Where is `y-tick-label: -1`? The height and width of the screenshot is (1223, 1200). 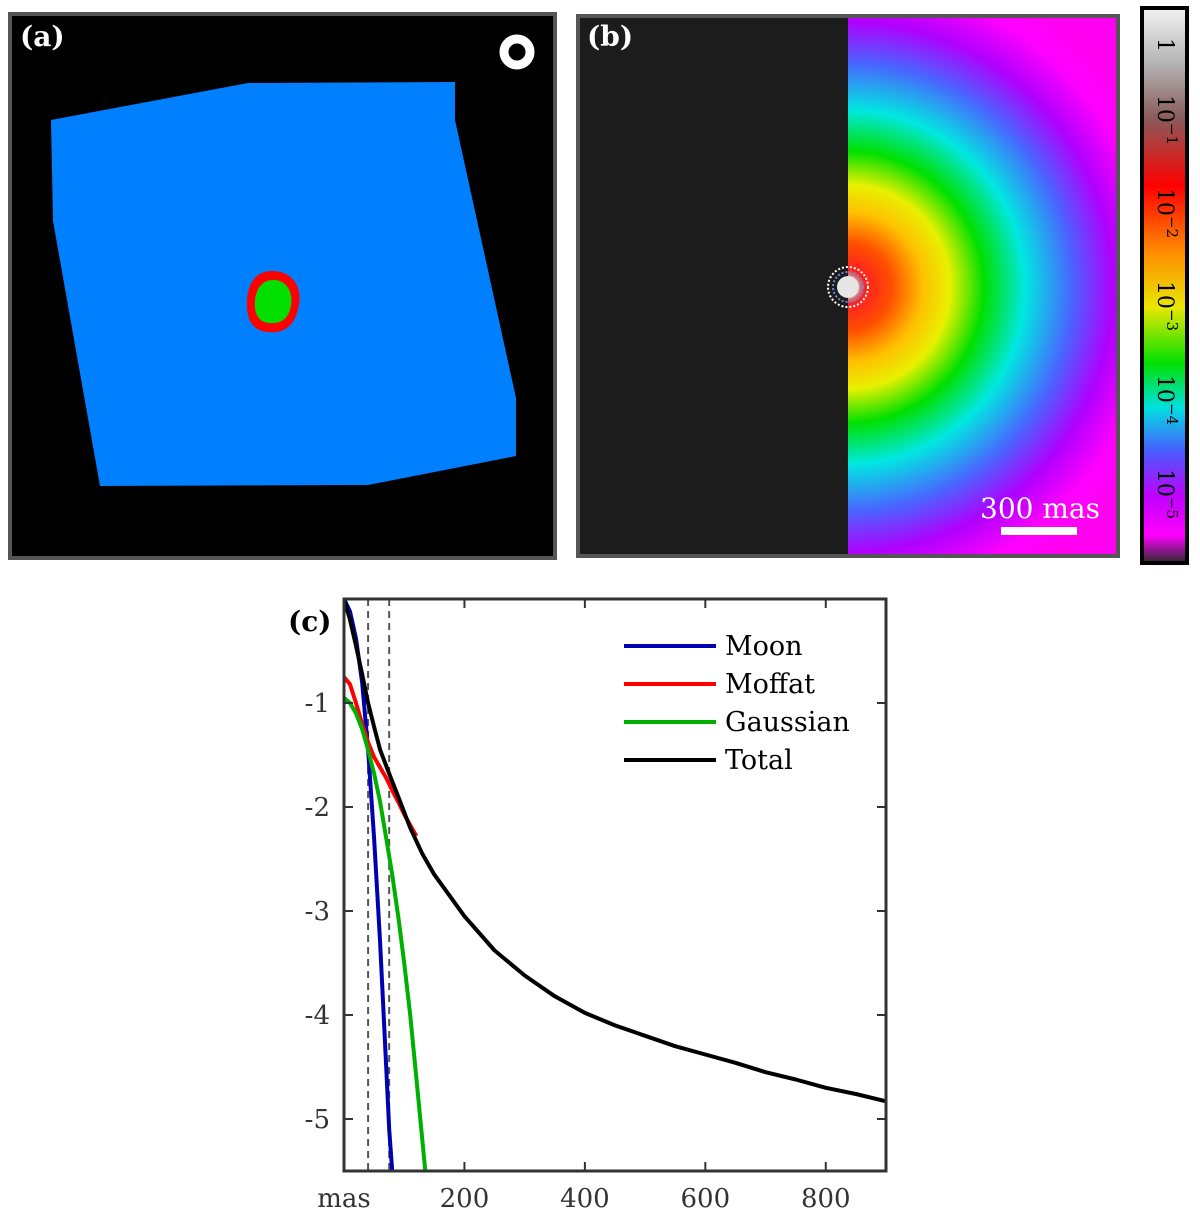
y-tick-label: -1 is located at coordinates (317, 704).